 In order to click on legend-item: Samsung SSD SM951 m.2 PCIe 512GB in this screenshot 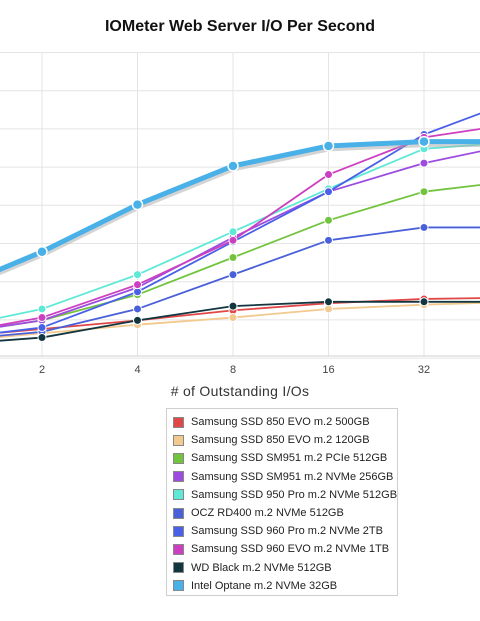, I will do `click(282, 458)`.